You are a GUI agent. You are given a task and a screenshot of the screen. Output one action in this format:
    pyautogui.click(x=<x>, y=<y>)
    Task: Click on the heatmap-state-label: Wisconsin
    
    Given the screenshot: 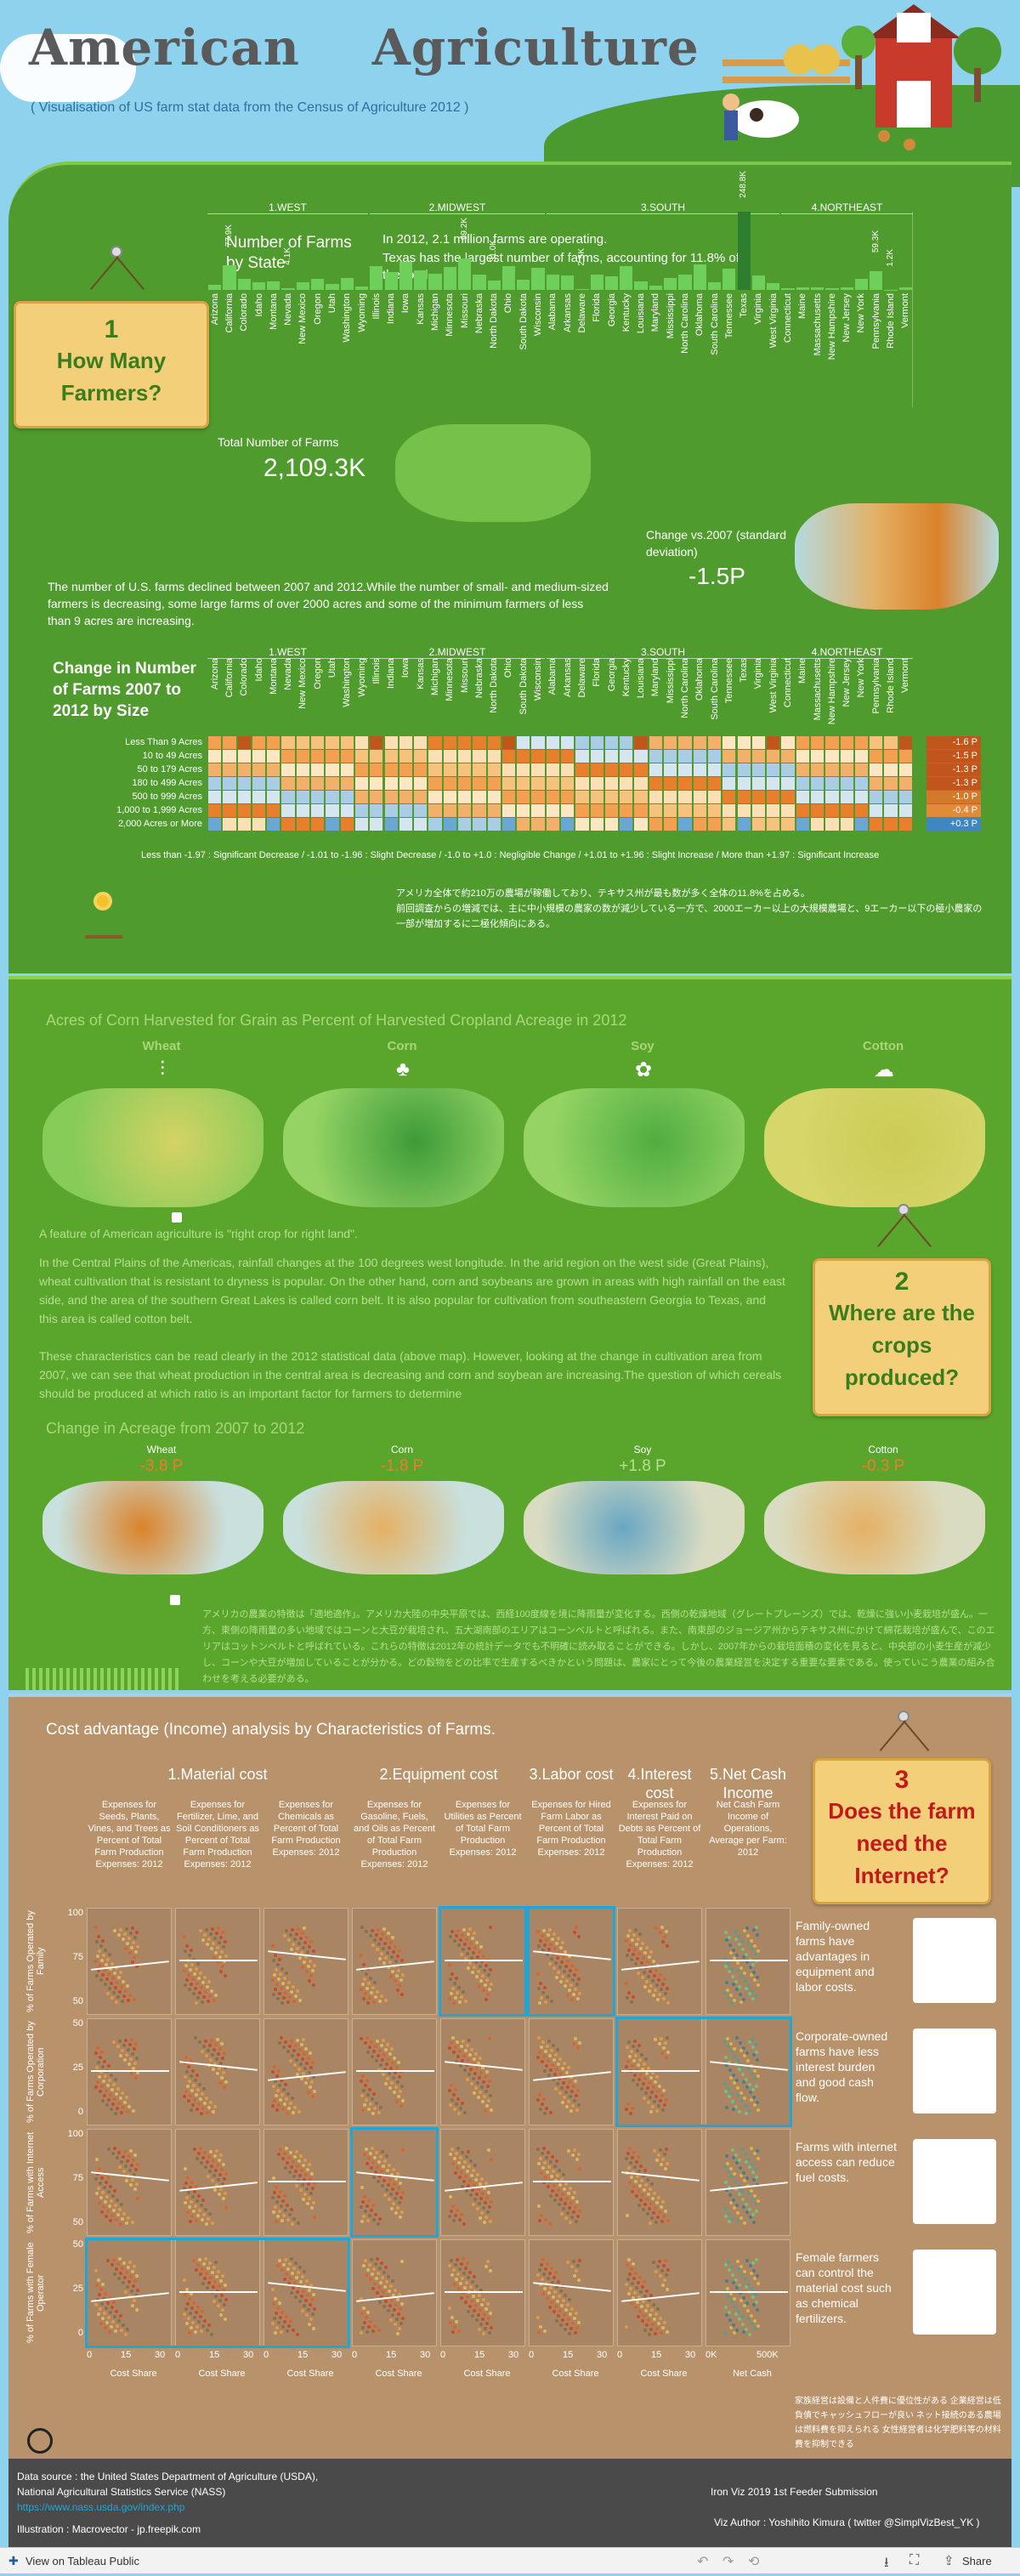 What is the action you would take?
    pyautogui.click(x=538, y=680)
    